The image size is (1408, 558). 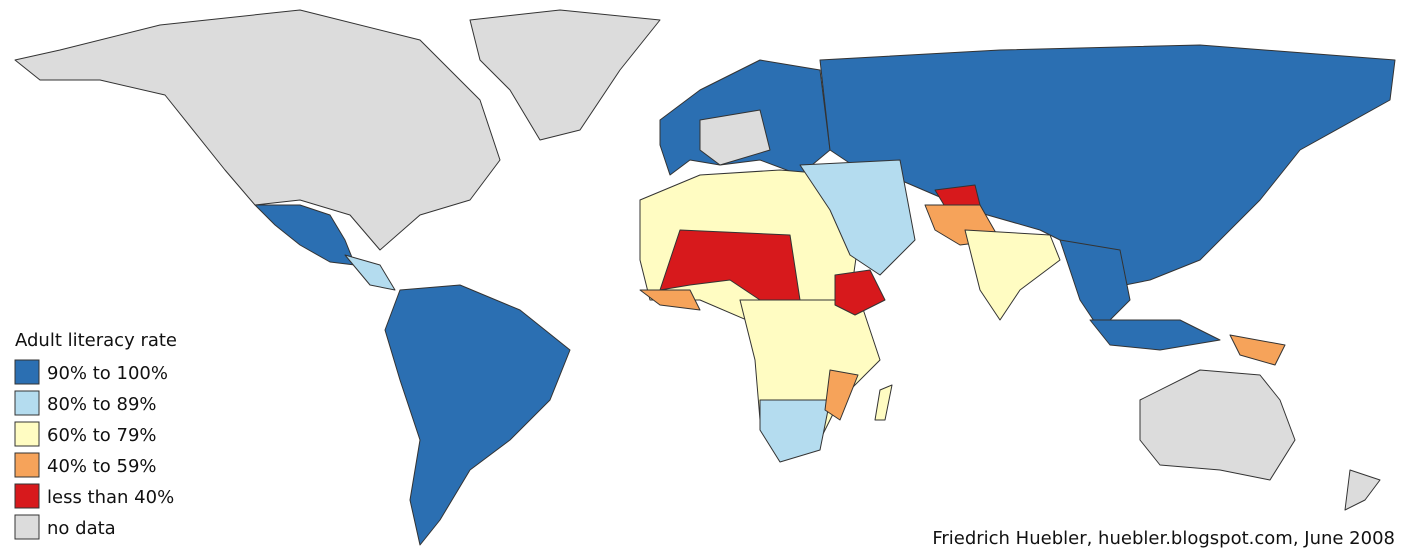 I want to click on papua-new-guinea, so click(x=1257, y=350).